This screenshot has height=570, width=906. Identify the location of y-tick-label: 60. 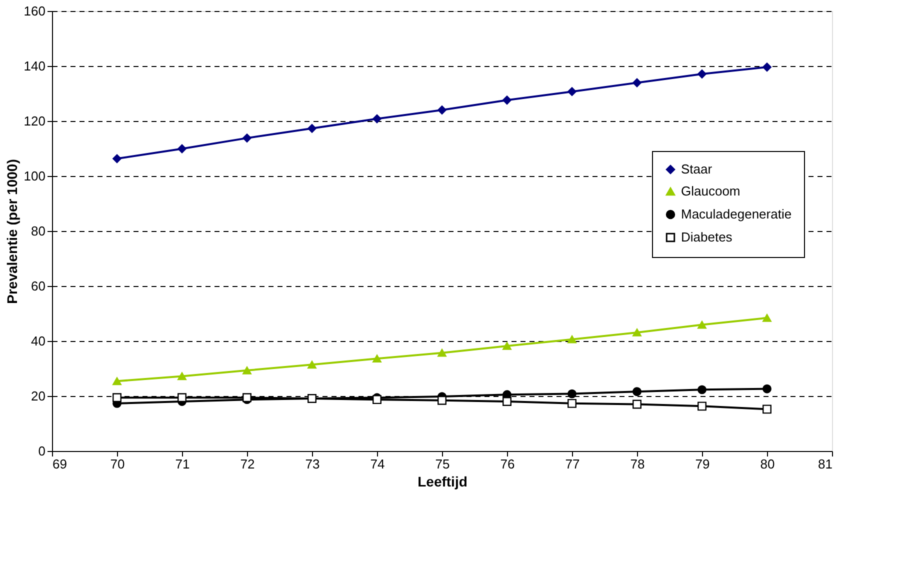
(38, 286).